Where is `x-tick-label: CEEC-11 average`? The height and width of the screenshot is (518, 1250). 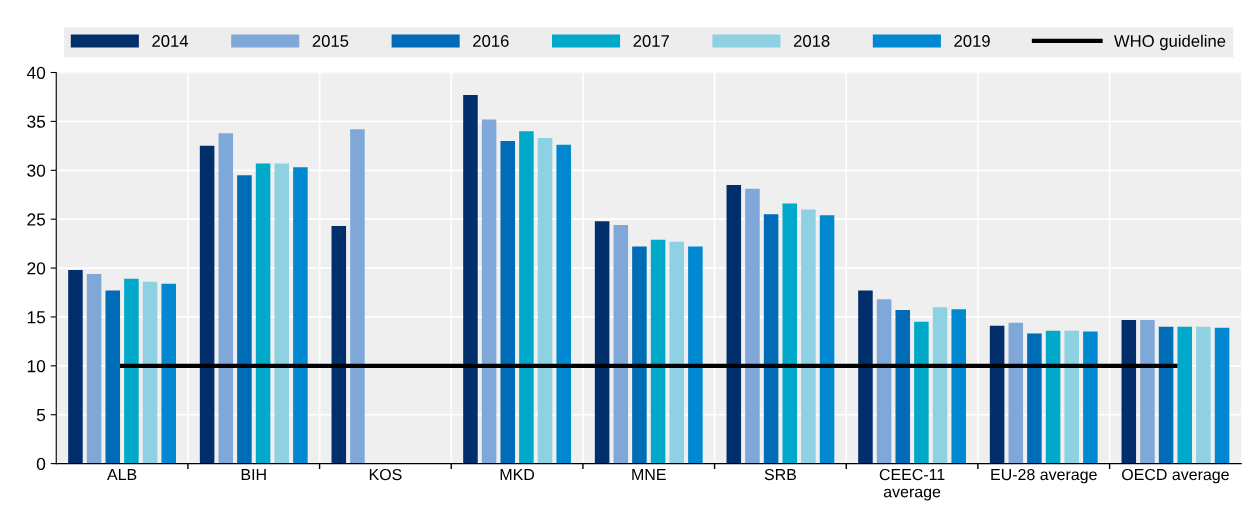 x-tick-label: CEEC-11 average is located at coordinates (912, 484).